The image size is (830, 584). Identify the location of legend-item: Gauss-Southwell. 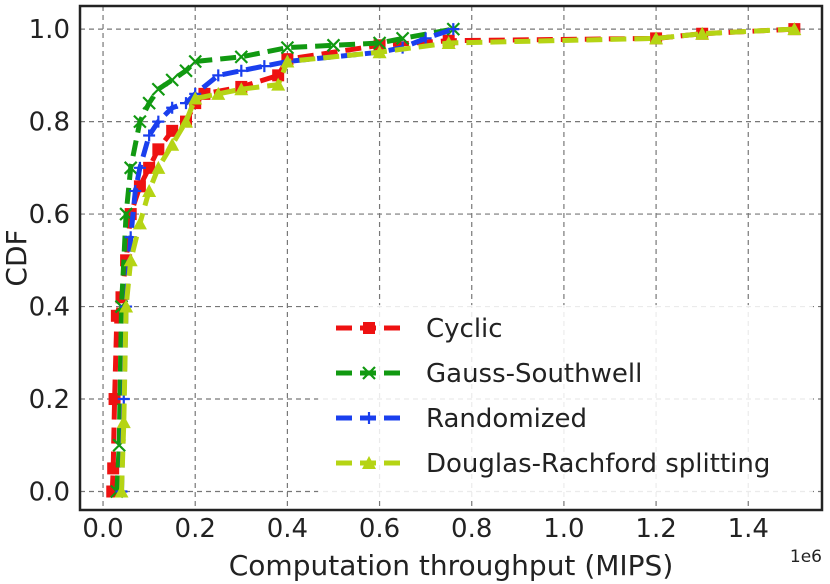
(489, 374).